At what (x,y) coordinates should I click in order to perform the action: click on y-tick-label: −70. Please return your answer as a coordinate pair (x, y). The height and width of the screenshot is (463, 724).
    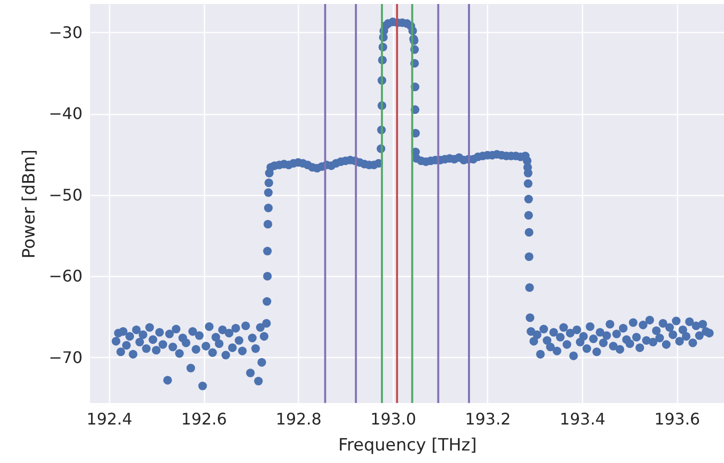
    Looking at the image, I should click on (65, 357).